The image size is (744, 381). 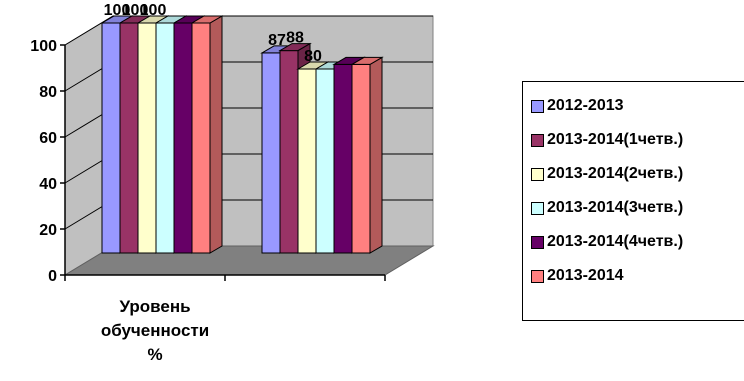 I want to click on y-tick-label: 80, so click(x=48, y=92).